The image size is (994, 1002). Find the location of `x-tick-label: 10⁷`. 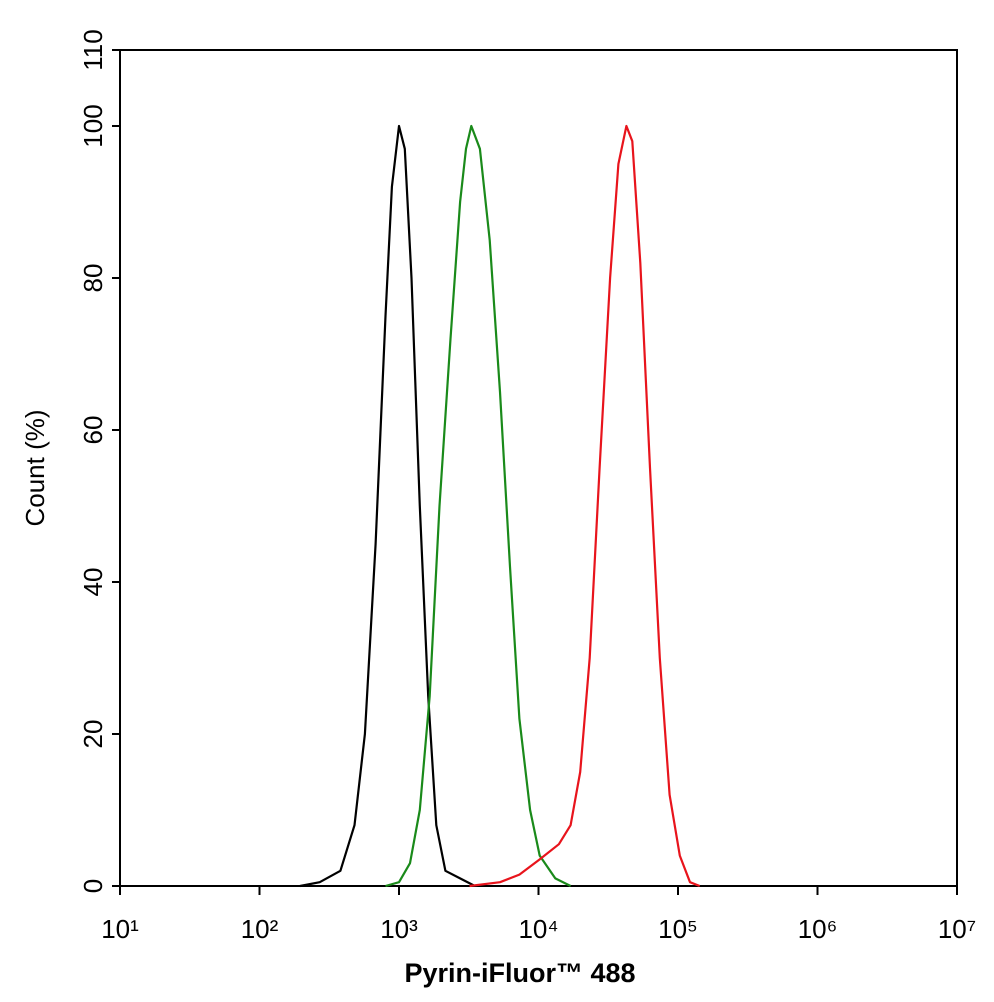

x-tick-label: 10⁷ is located at coordinates (957, 929).